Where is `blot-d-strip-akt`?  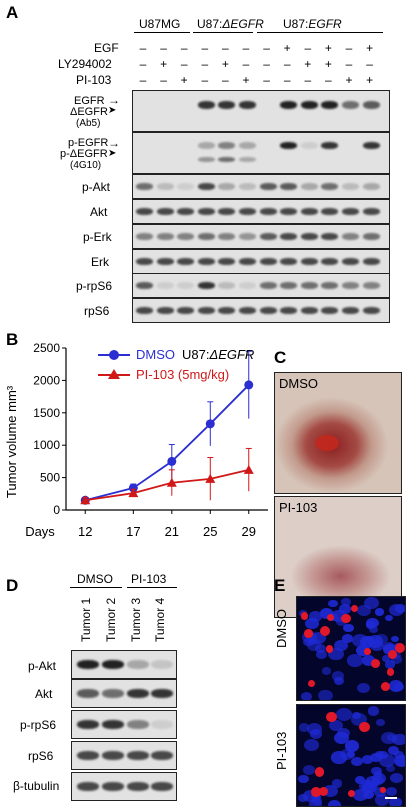 blot-d-strip-akt is located at coordinates (124, 693).